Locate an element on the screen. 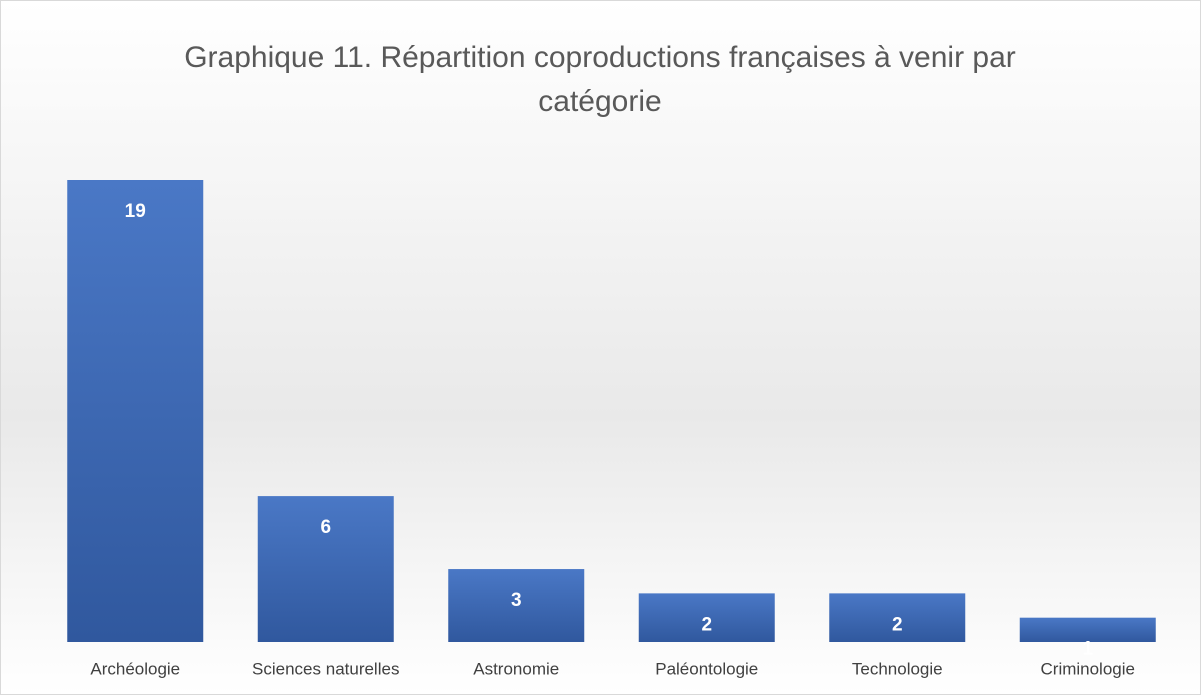  data-label: 6 is located at coordinates (325, 527).